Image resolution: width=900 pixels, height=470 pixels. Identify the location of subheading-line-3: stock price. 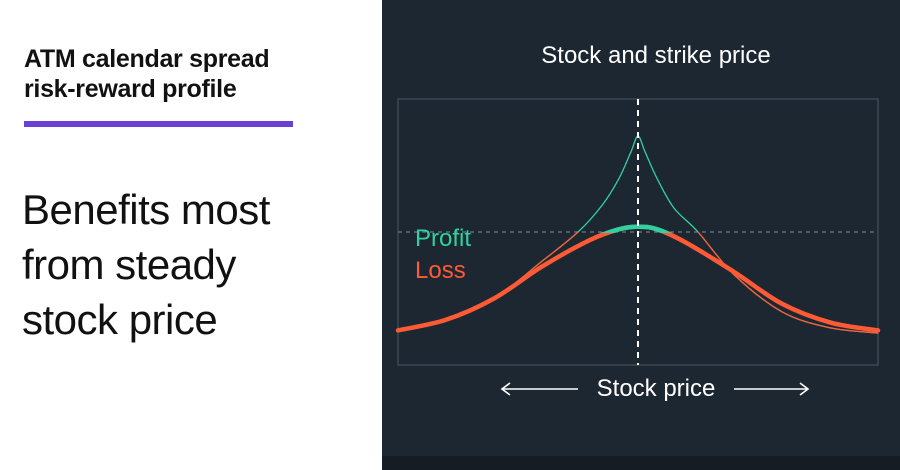
(120, 319).